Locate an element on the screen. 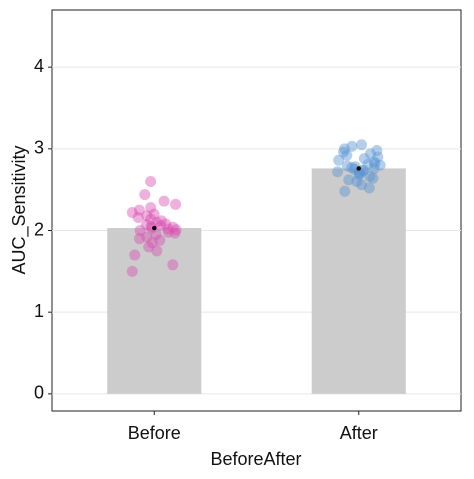 The width and height of the screenshot is (474, 479). y-tick-label: 4 is located at coordinates (39, 66).